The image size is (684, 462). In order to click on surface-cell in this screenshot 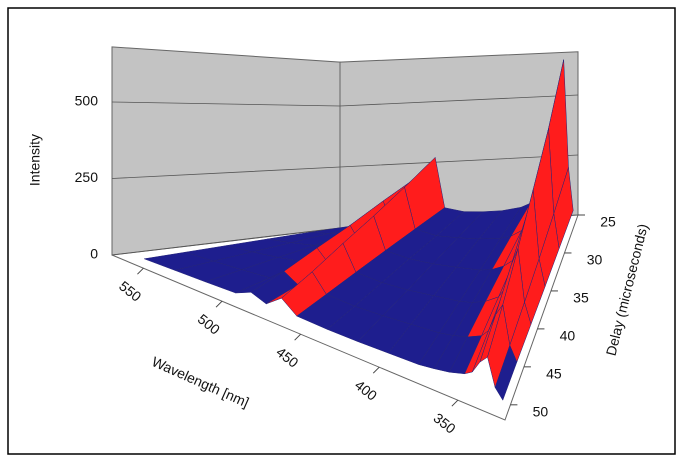, I will do `click(506, 372)`.